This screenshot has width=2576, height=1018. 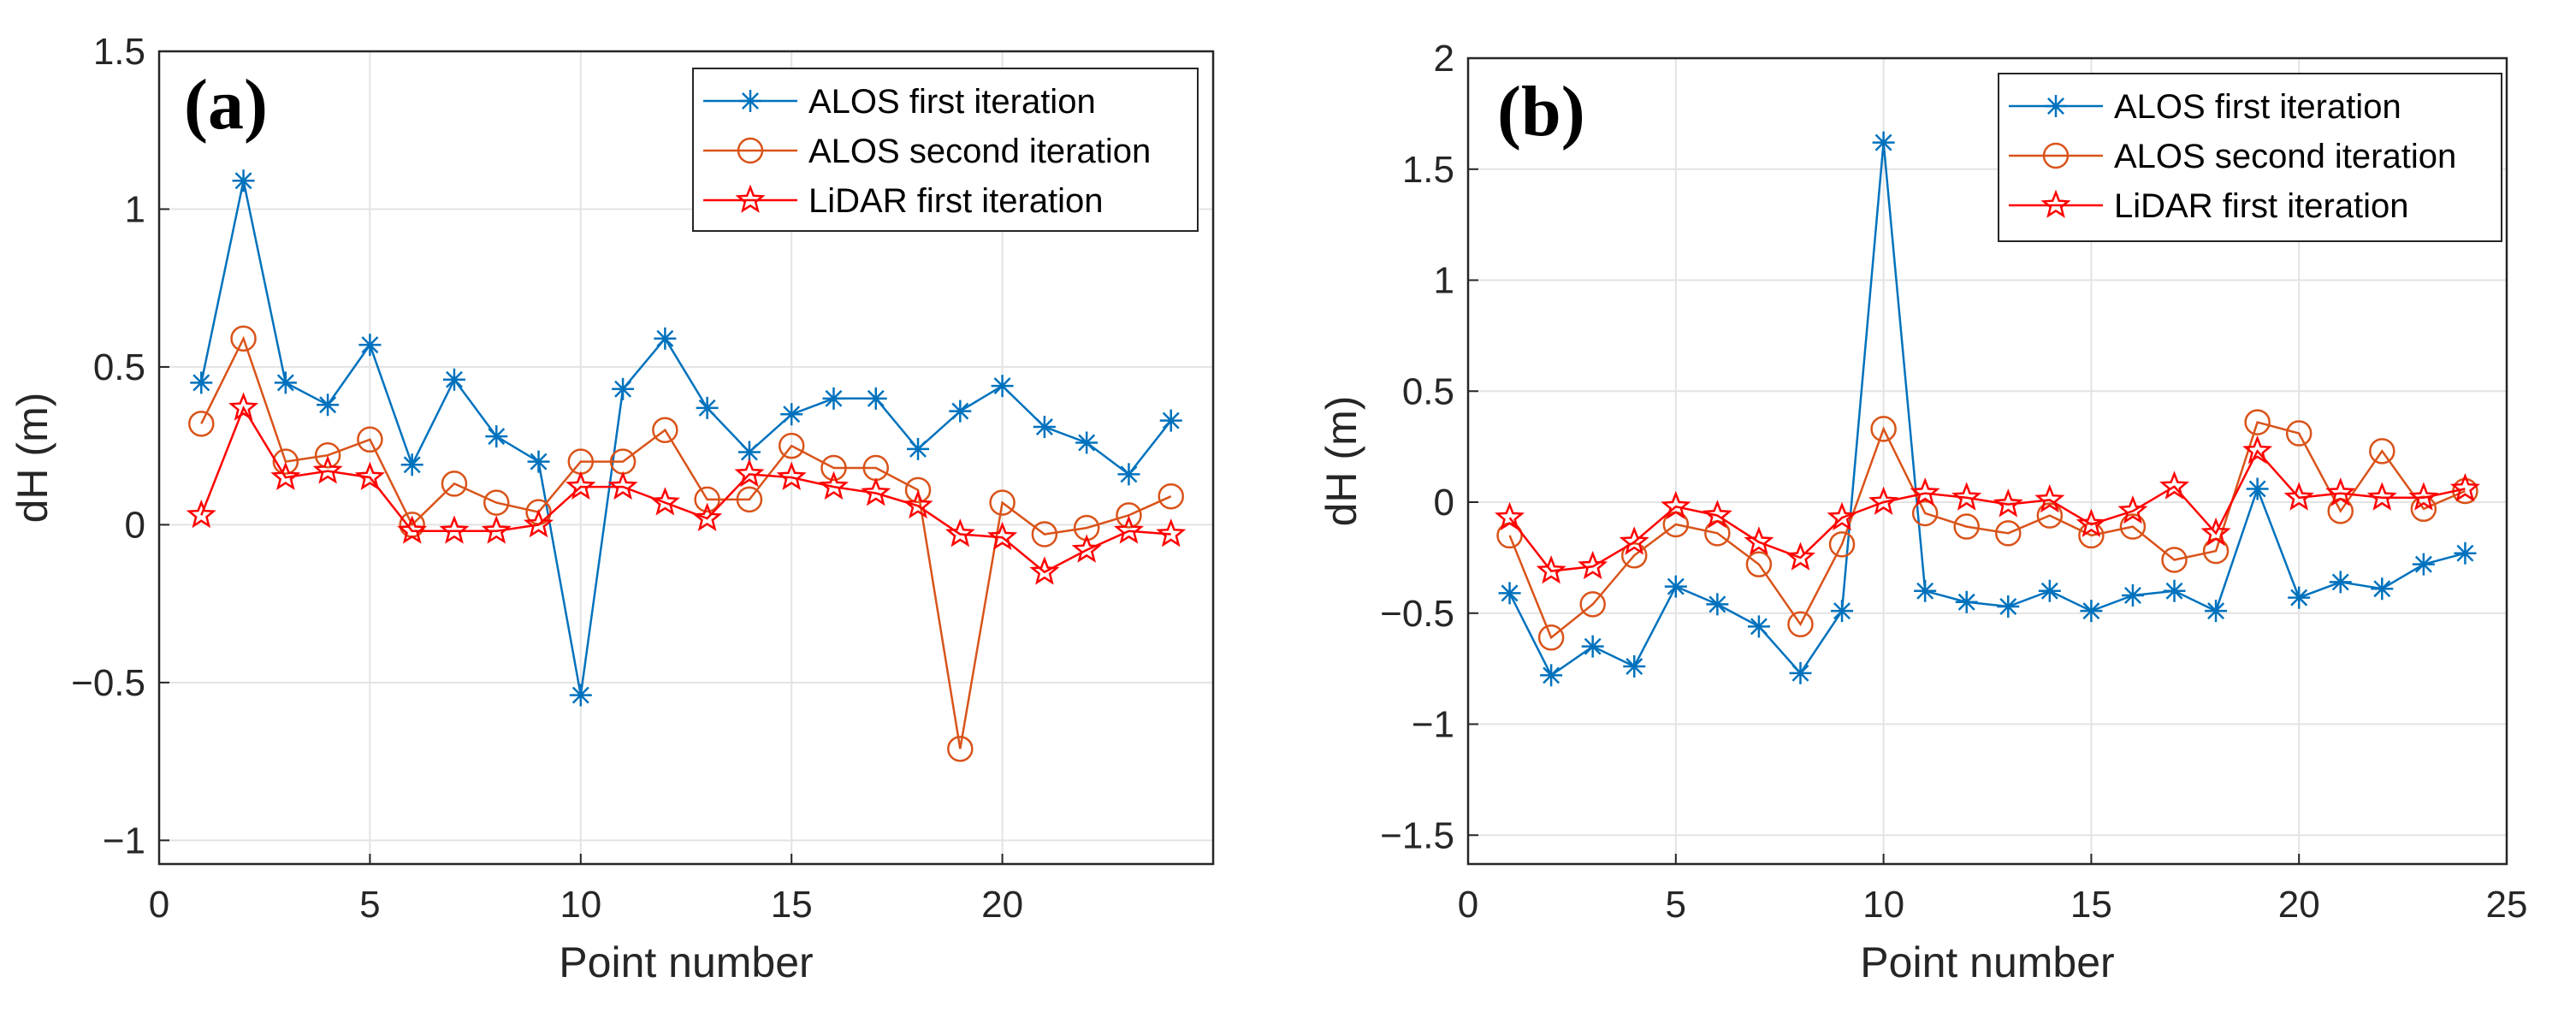 What do you see at coordinates (952, 102) in the screenshot?
I see `legend-label: ALOS first iteration` at bounding box center [952, 102].